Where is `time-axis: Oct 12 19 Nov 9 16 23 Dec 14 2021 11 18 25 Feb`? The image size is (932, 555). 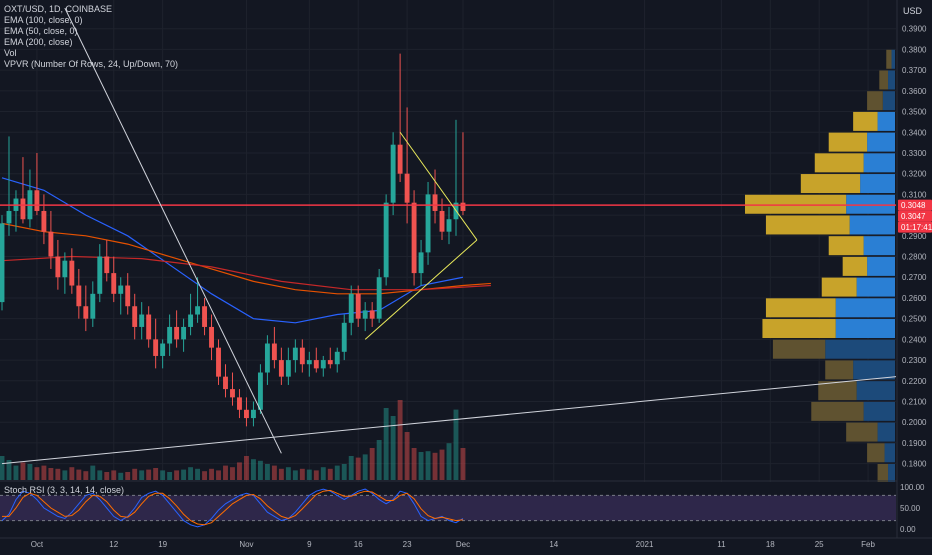 time-axis: Oct 12 19 Nov 9 16 23 Dec 14 2021 11 18 25 Feb is located at coordinates (466, 543).